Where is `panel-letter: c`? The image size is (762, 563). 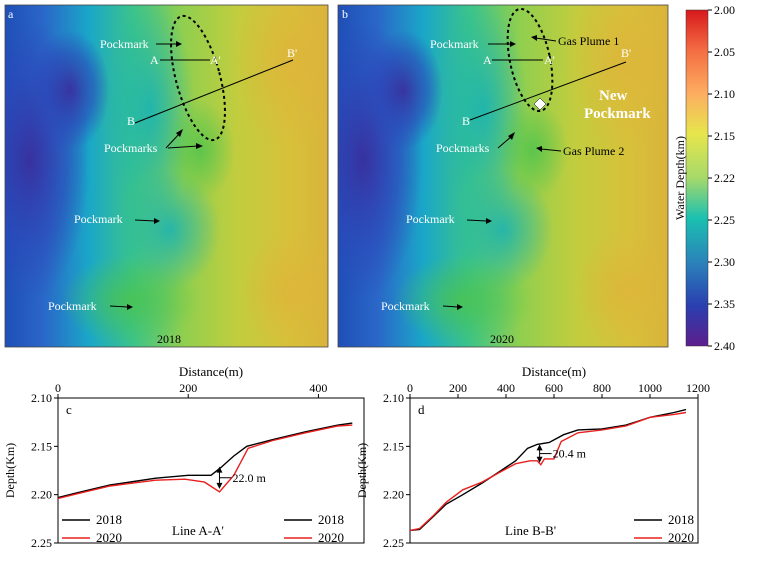
panel-letter: c is located at coordinates (69, 409).